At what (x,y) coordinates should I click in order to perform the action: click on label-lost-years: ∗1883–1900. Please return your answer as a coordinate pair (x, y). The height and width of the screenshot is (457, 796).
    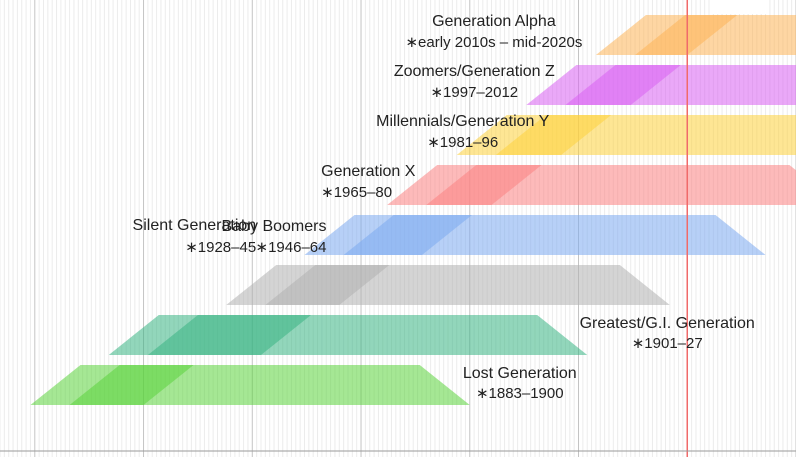
    Looking at the image, I should click on (520, 393).